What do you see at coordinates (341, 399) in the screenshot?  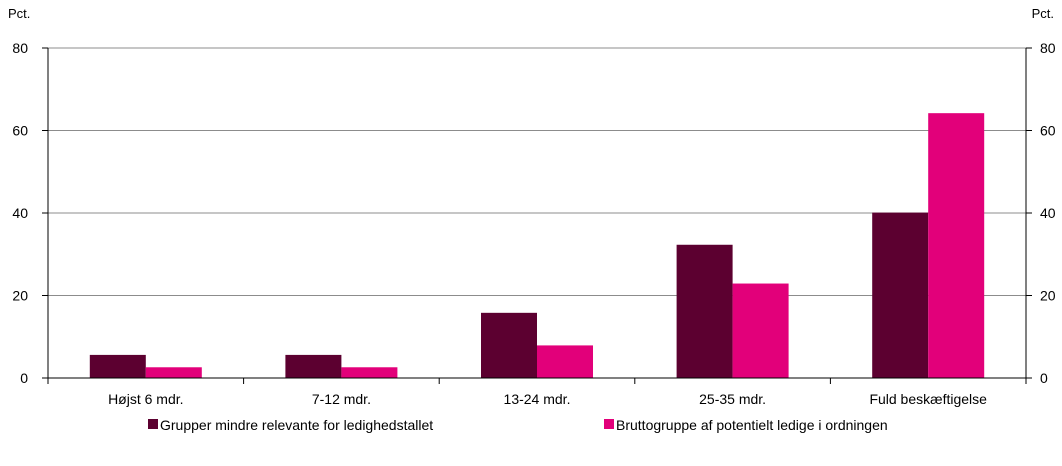 I see `x-tick-label: 7-12 mdr.` at bounding box center [341, 399].